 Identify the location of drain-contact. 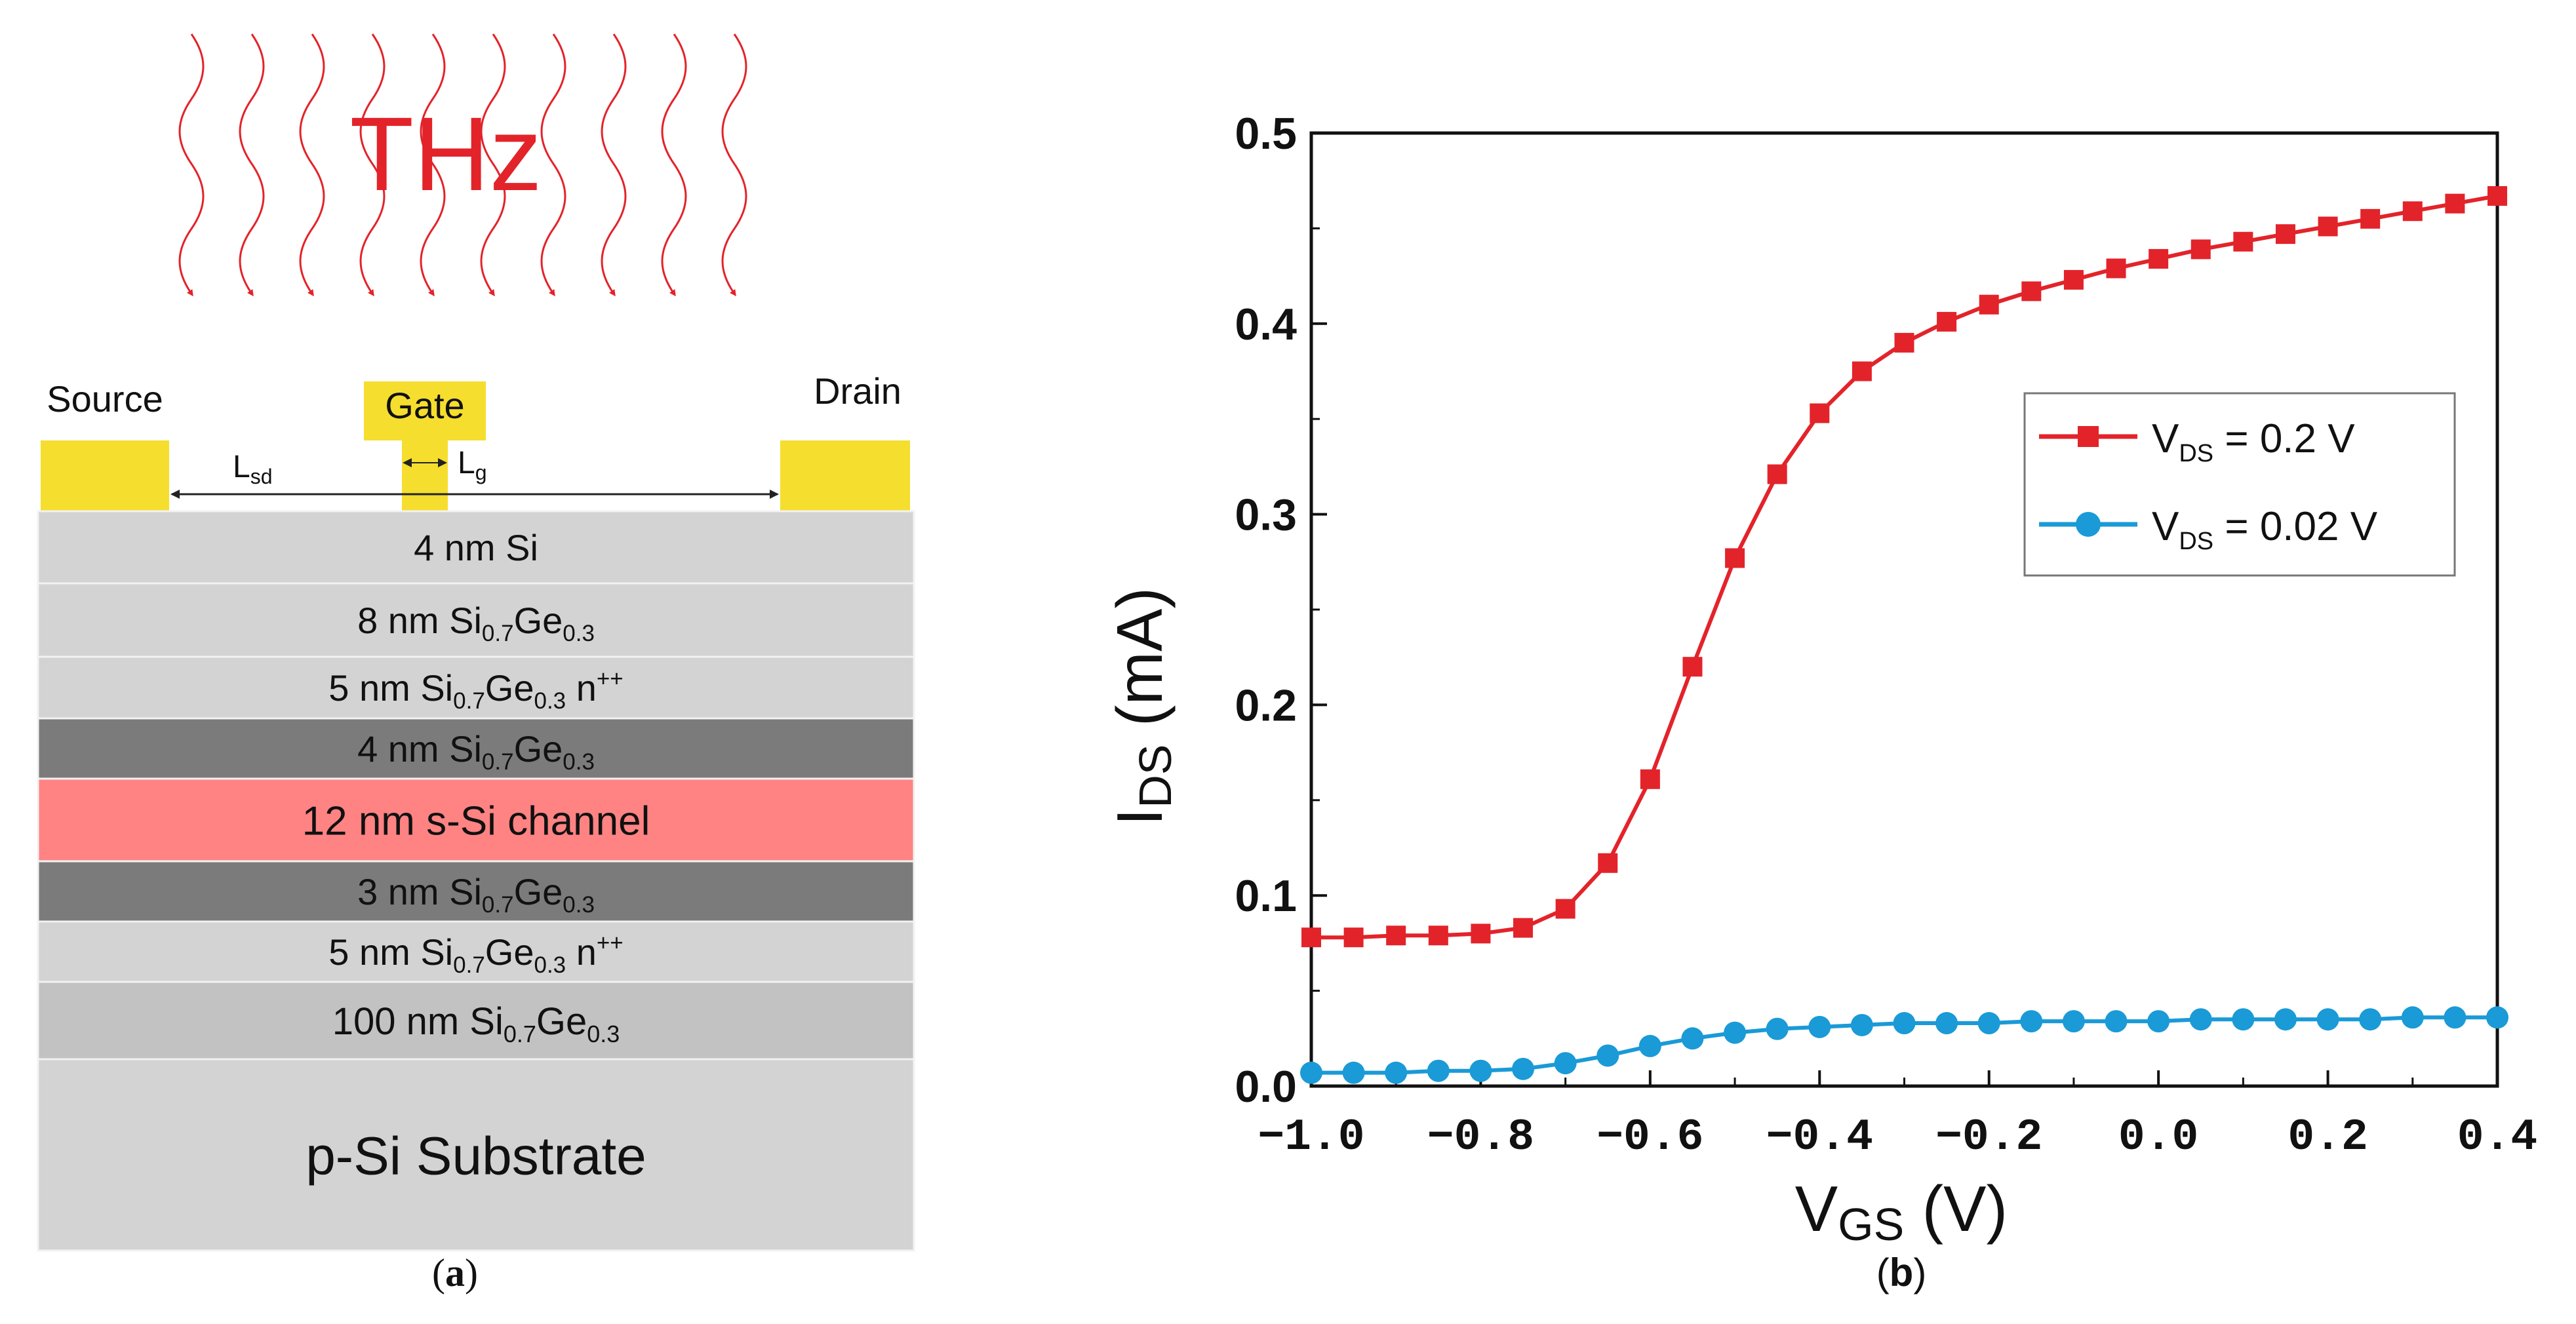
(845, 476).